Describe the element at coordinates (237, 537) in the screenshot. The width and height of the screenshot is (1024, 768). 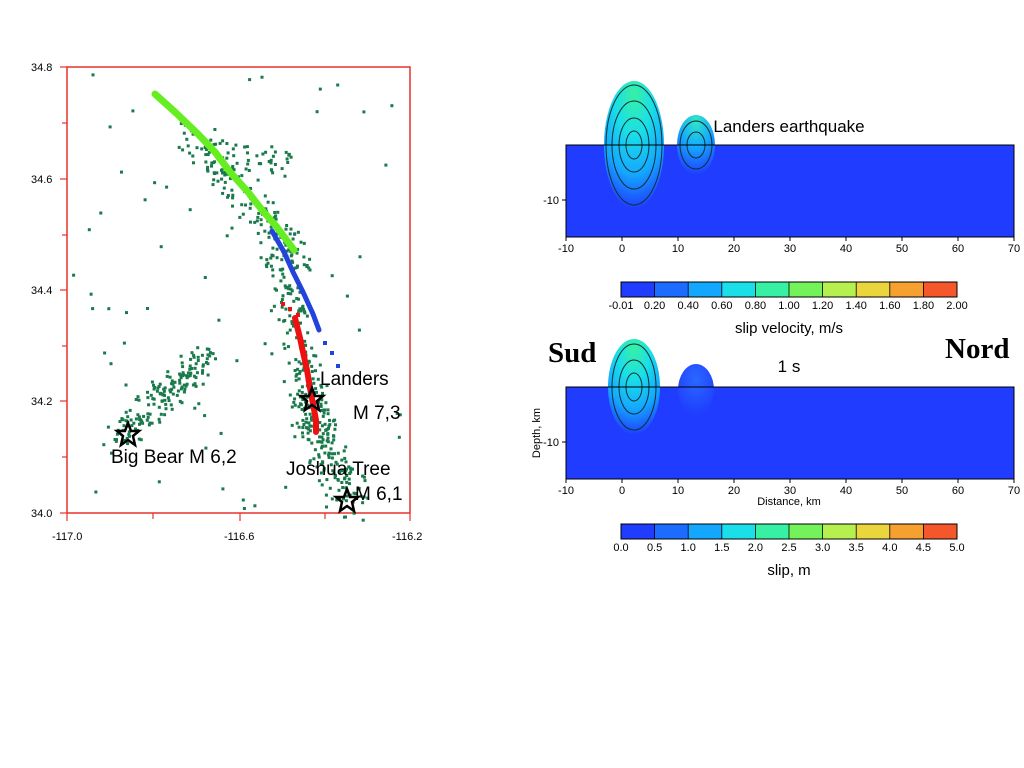
I see `map-x-tick-labels: -117.0 -116.6 -116.2` at that location.